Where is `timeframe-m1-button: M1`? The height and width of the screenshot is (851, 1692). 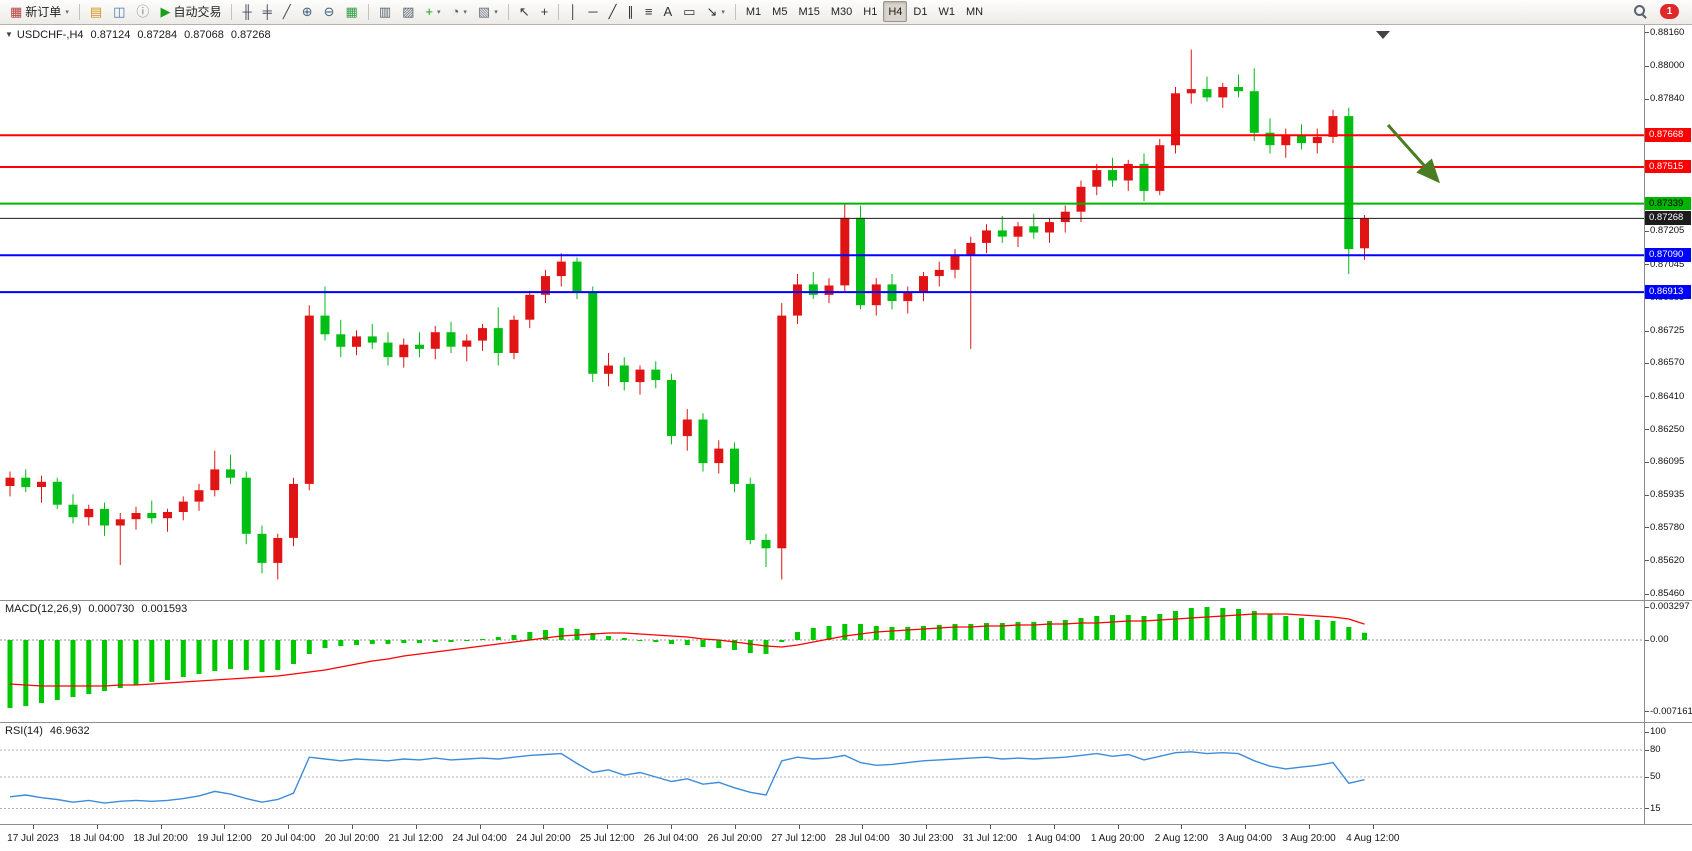 timeframe-m1-button: M1 is located at coordinates (753, 11).